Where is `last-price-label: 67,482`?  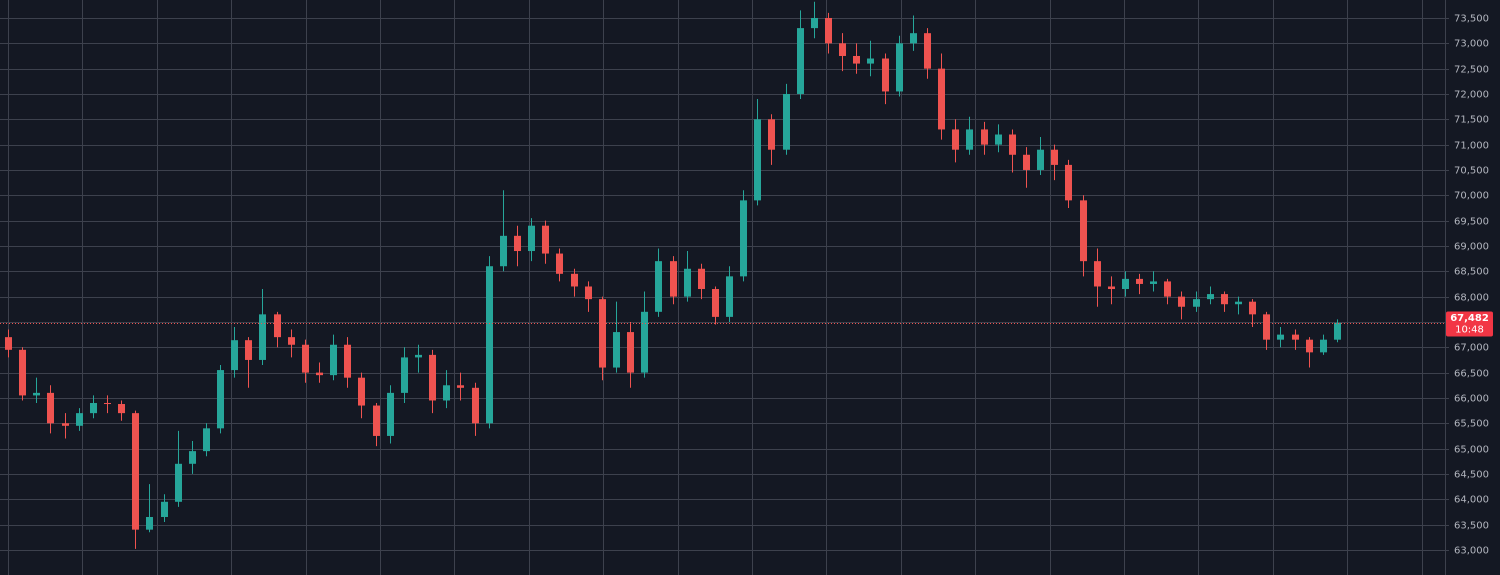
last-price-label: 67,482 is located at coordinates (1469, 318).